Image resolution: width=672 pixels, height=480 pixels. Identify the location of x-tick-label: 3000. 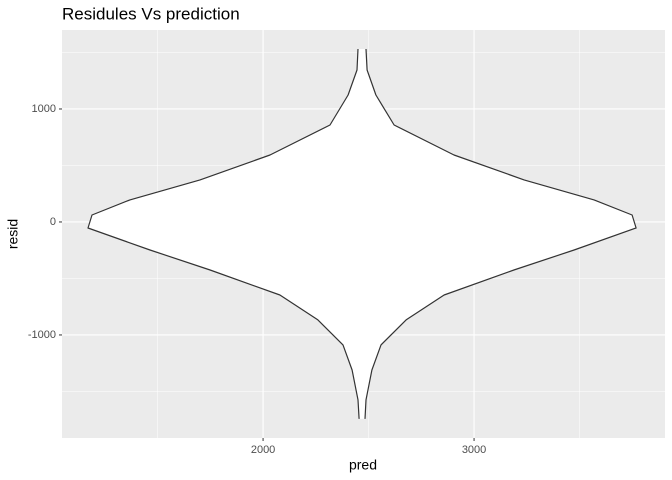
(474, 450).